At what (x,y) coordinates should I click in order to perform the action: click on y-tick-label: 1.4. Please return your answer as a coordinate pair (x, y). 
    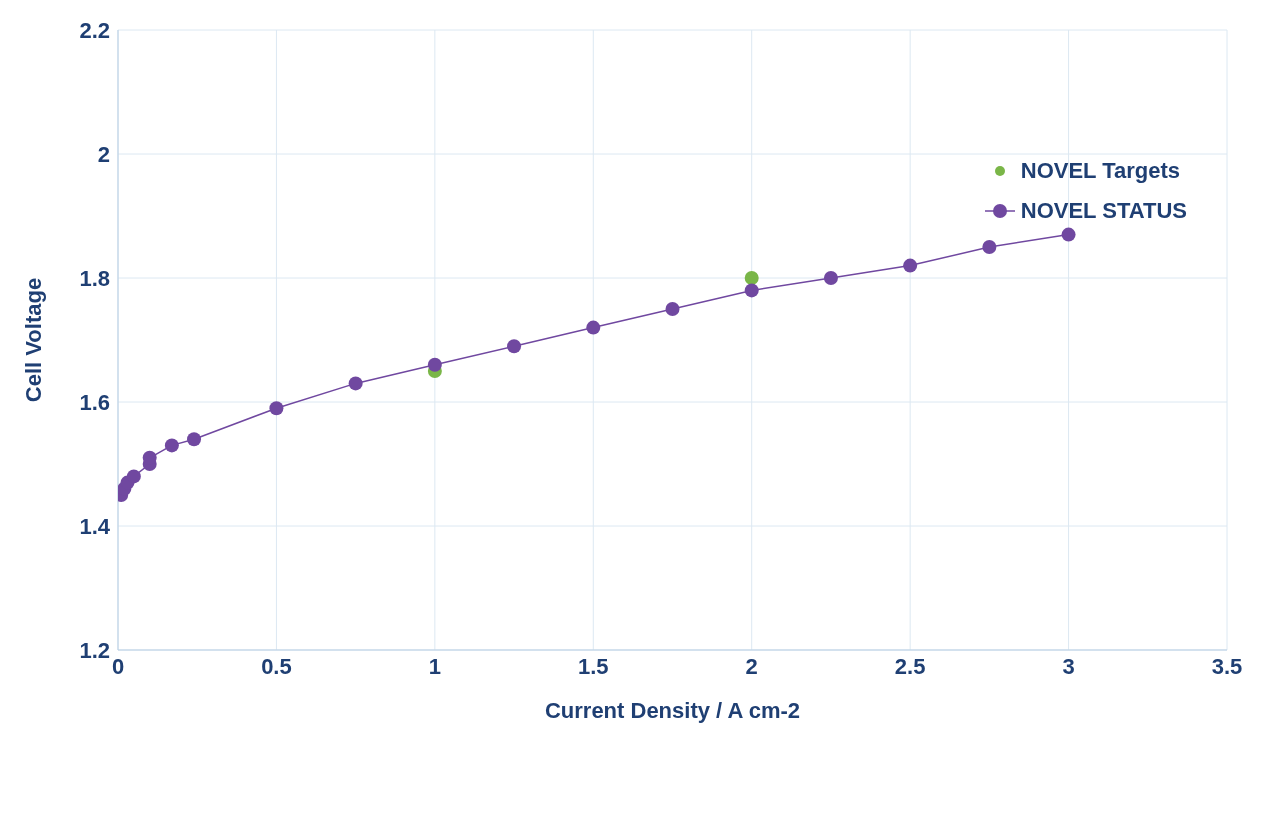
    Looking at the image, I should click on (95, 526).